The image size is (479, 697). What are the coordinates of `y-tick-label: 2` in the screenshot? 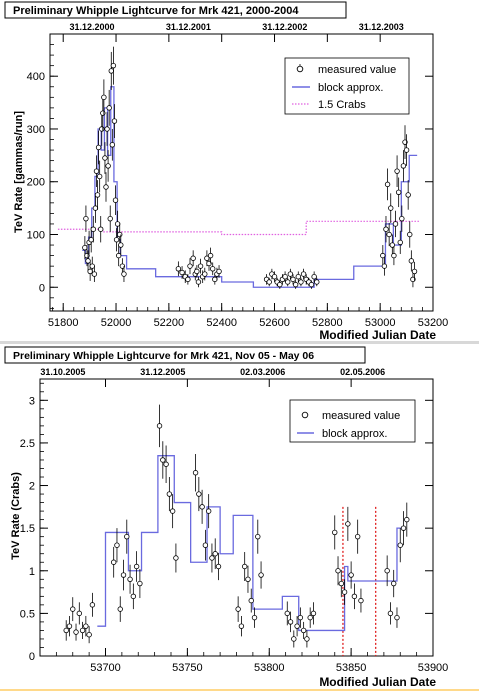 It's located at (32, 487).